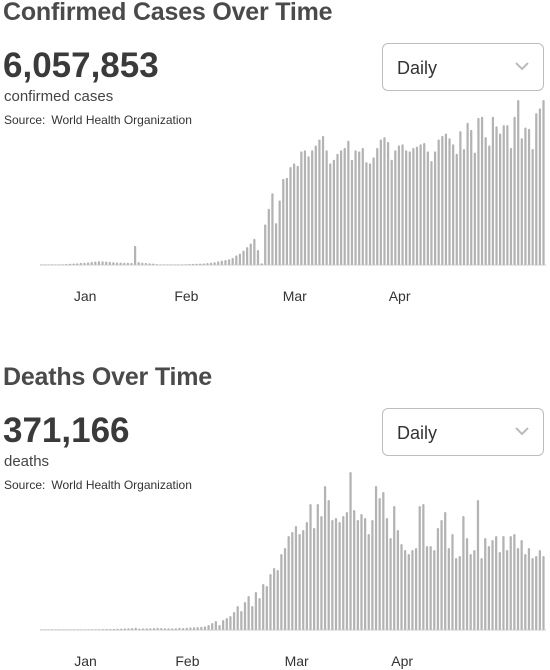 The height and width of the screenshot is (670, 550). What do you see at coordinates (463, 432) in the screenshot?
I see `deaths-interval-dropdown: Daily` at bounding box center [463, 432].